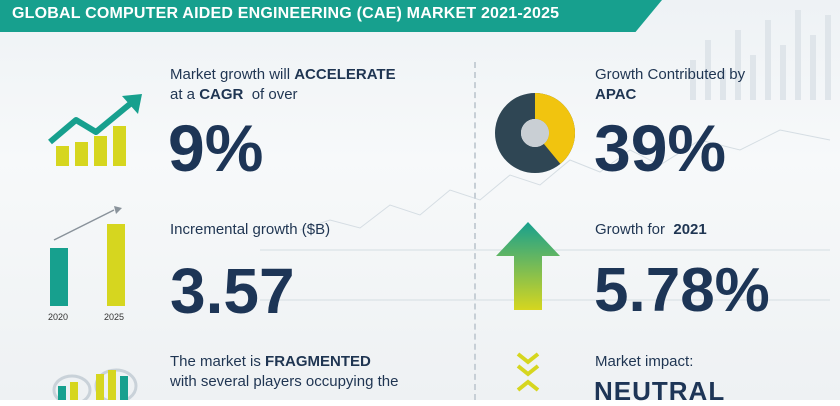 This screenshot has height=406, width=840. Describe the element at coordinates (95, 384) in the screenshot. I see `players-icon` at that location.